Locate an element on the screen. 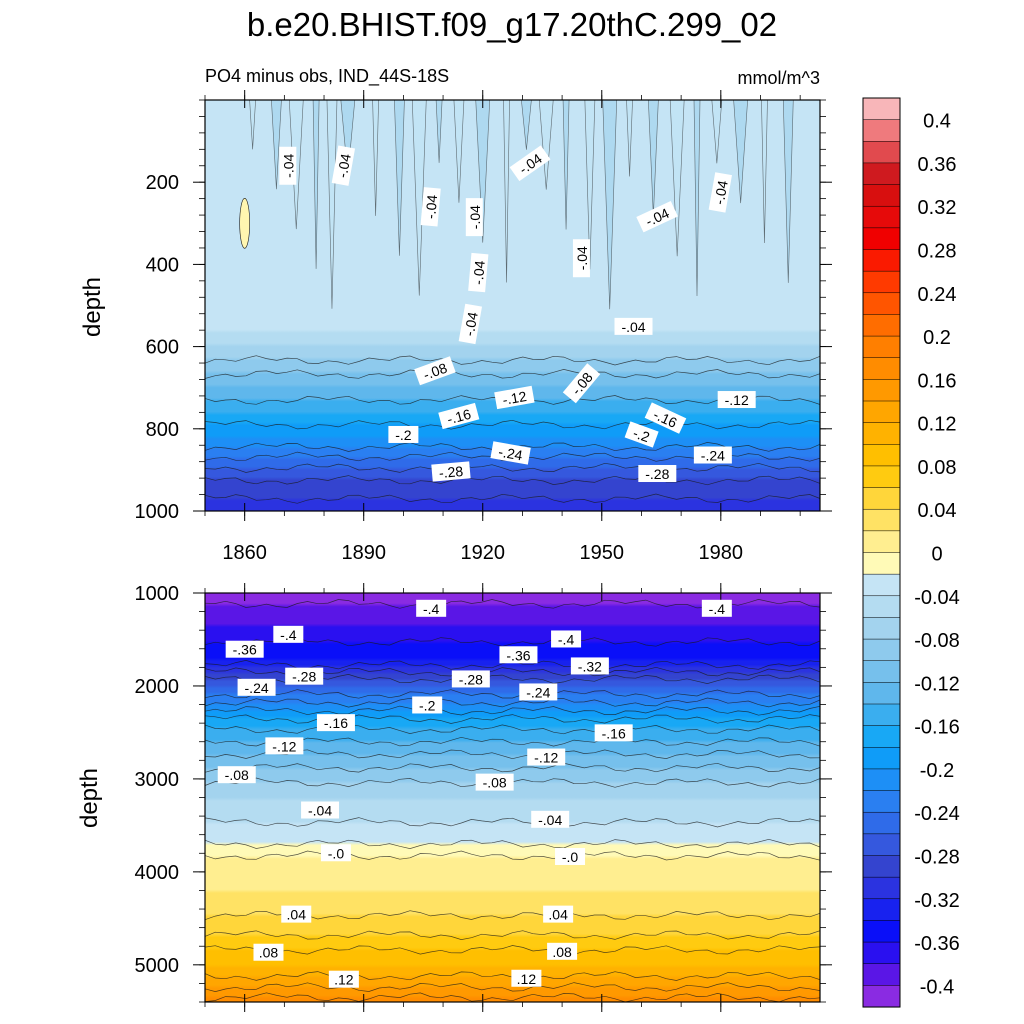  colorbar-label: -0.12 is located at coordinates (937, 684).